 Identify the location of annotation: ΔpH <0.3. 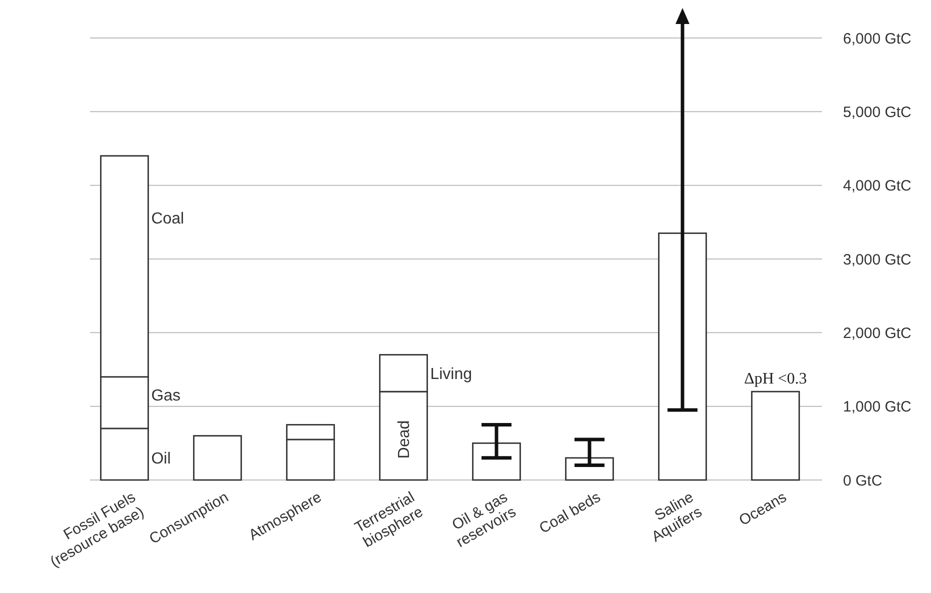
(775, 379).